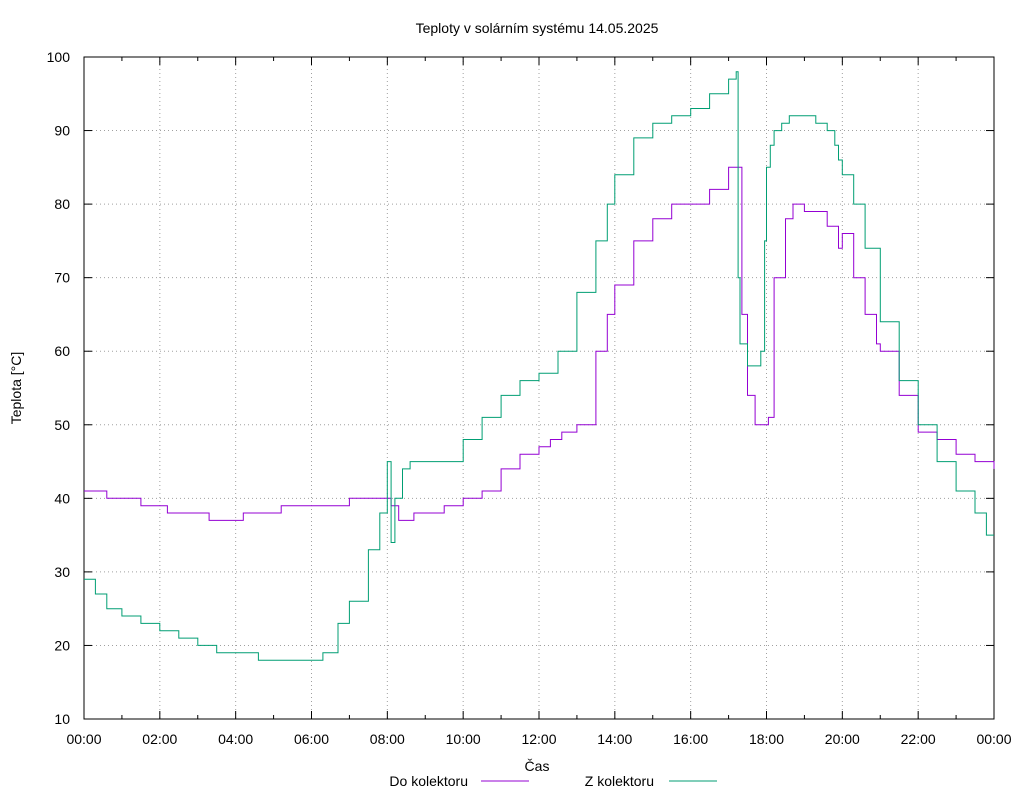  I want to click on x-tick-label: 02:00, so click(159, 739).